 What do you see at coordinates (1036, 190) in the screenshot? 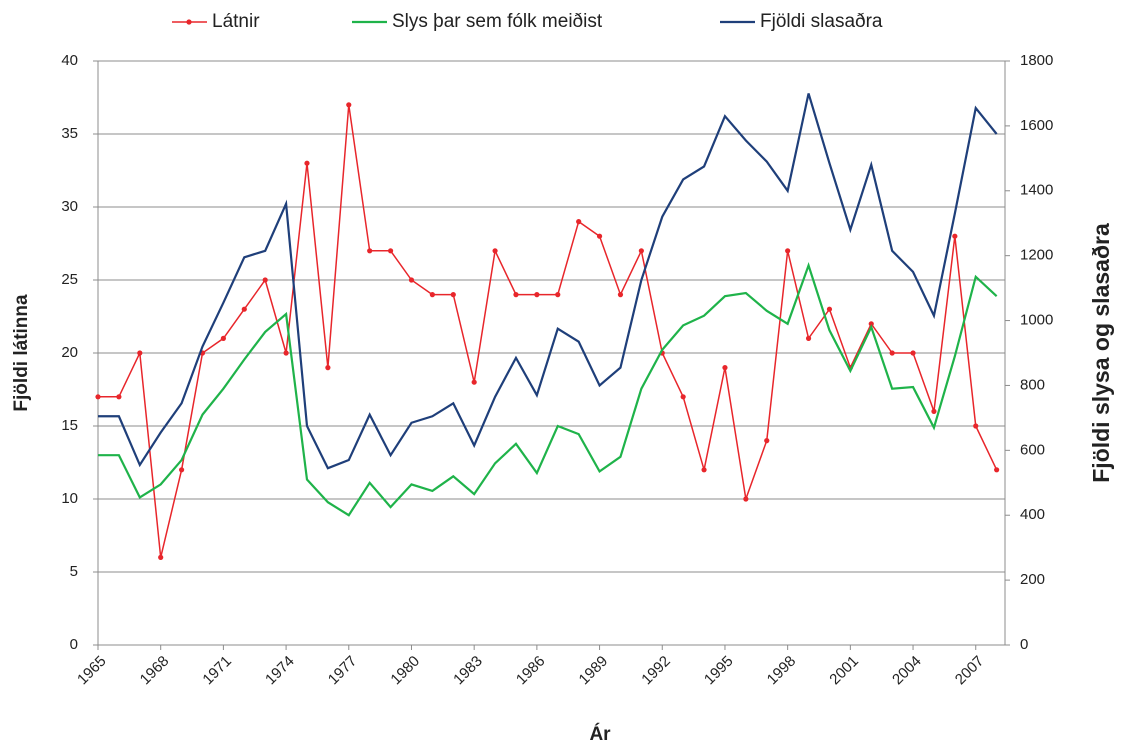
I see `y2-tick-label: 1400` at bounding box center [1036, 190].